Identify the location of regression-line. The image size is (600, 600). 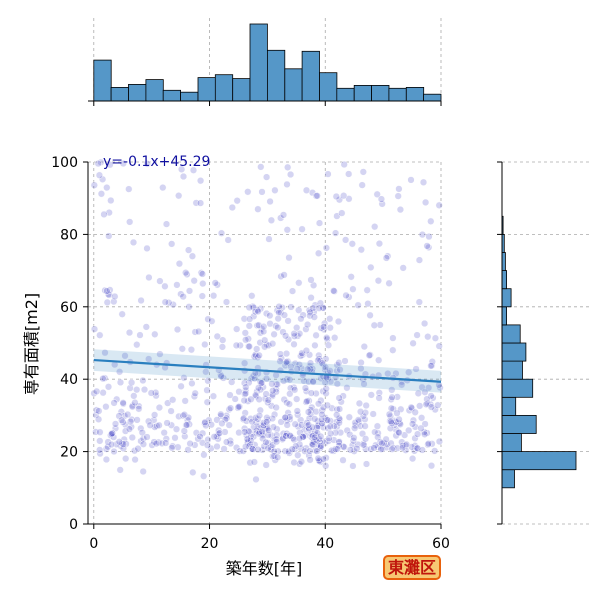
(267, 370).